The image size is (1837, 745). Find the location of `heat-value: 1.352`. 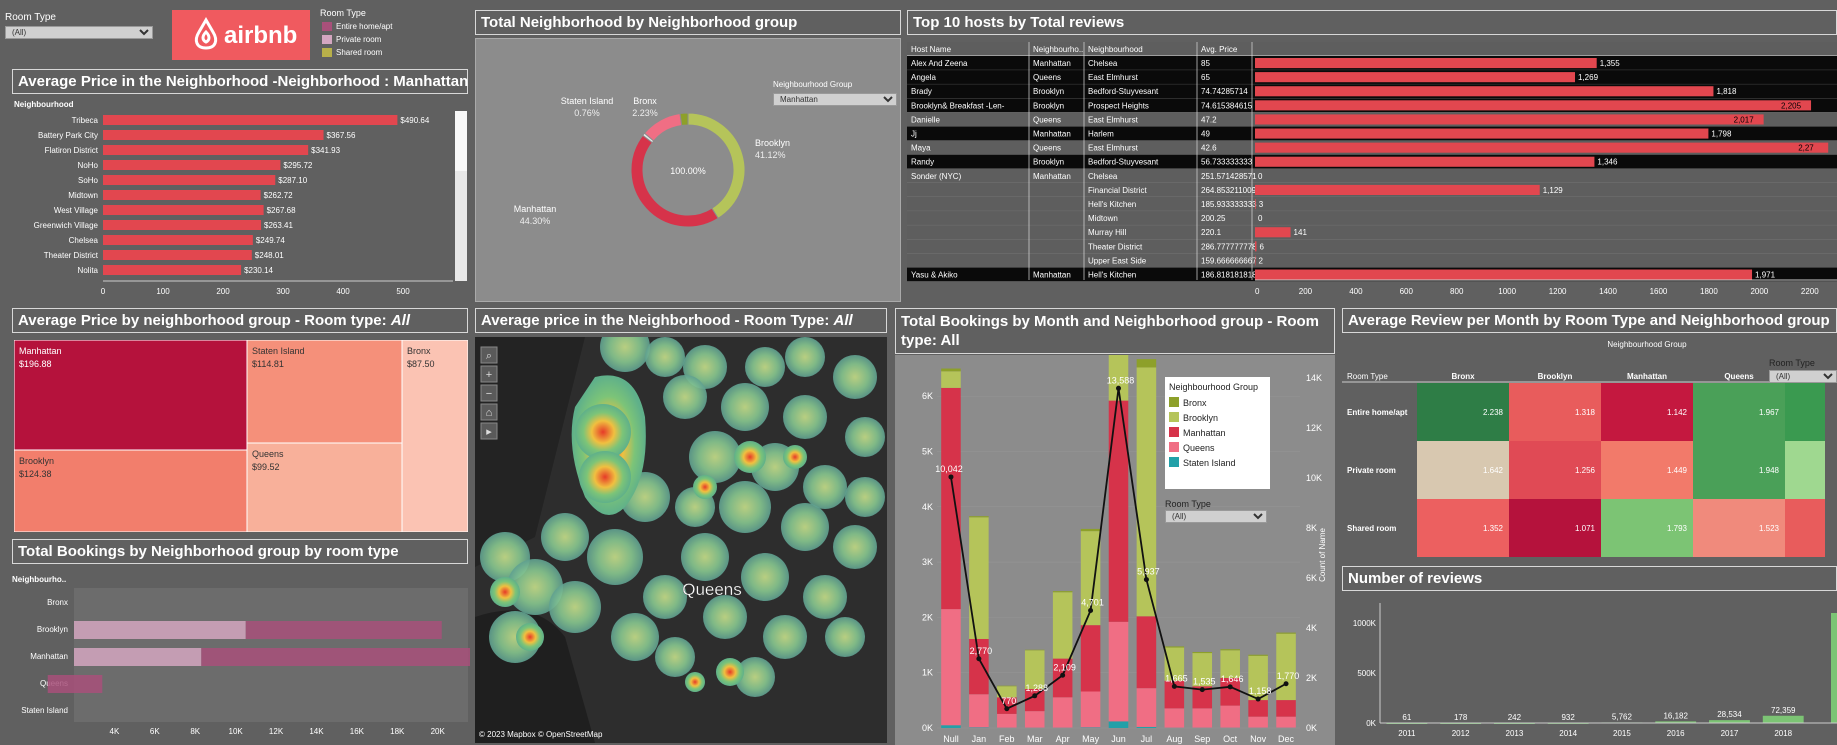

heat-value: 1.352 is located at coordinates (1493, 528).